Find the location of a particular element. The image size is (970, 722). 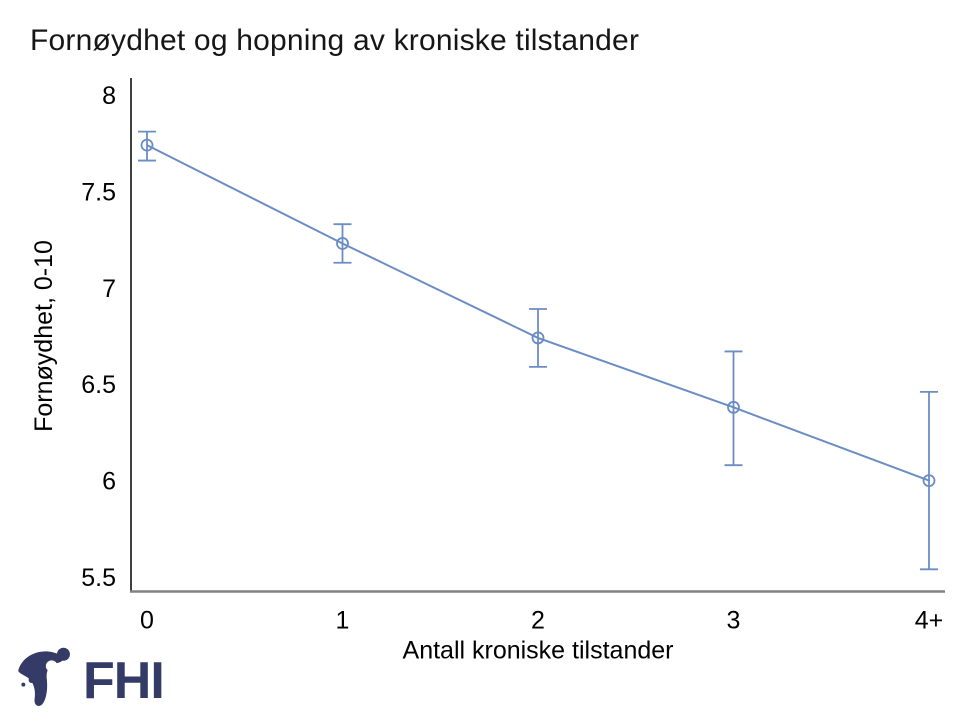

y-axis-title: Fornøydhet, 0-10 is located at coordinates (44, 336).